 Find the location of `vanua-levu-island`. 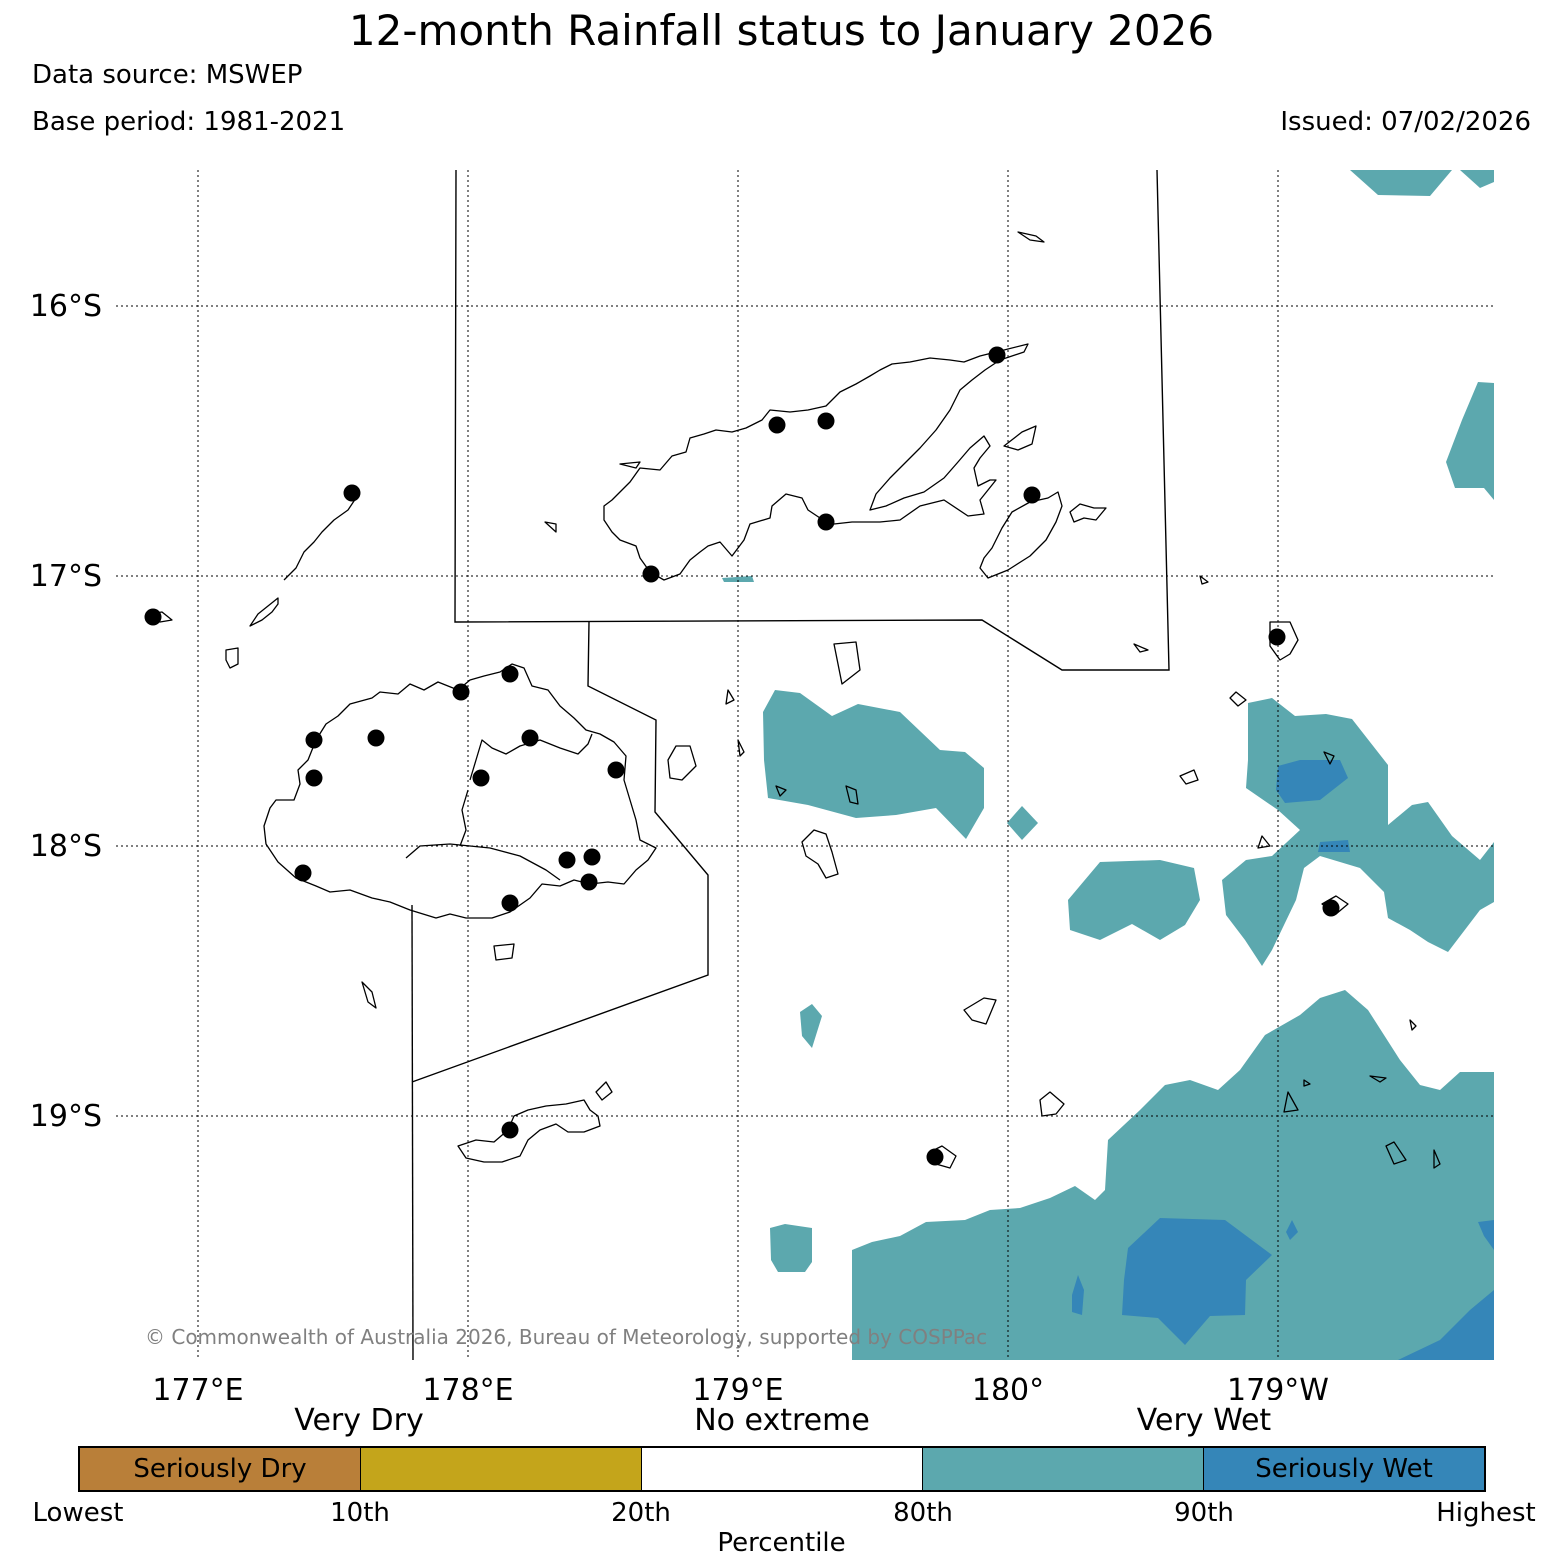

vanua-levu-island is located at coordinates (816, 462).